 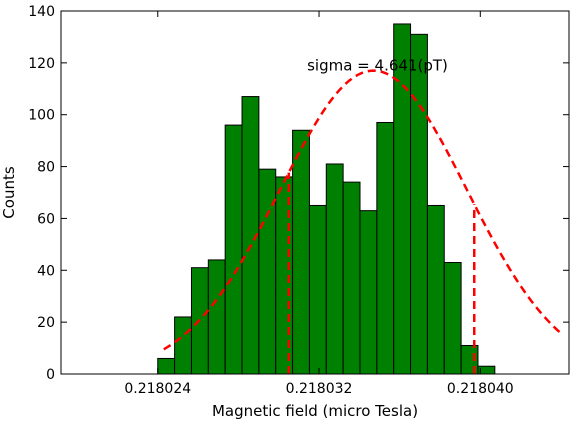 I want to click on y-tick-label: 60, so click(x=46, y=219).